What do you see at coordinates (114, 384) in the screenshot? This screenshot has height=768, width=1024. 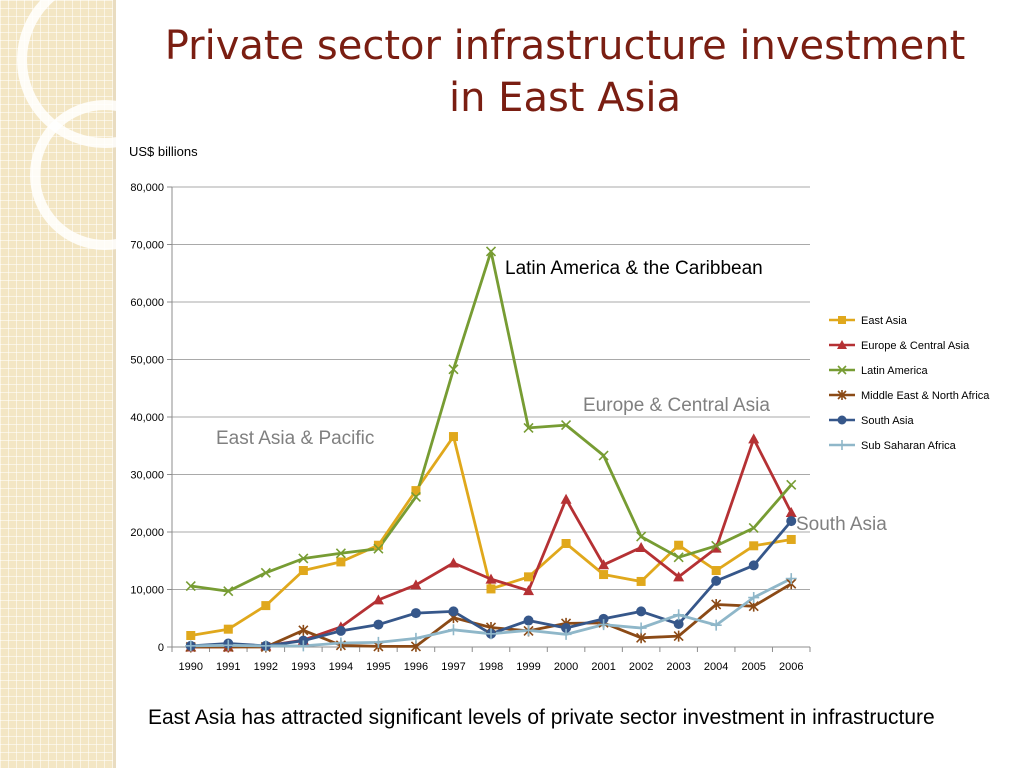 I see `side-band-edge` at bounding box center [114, 384].